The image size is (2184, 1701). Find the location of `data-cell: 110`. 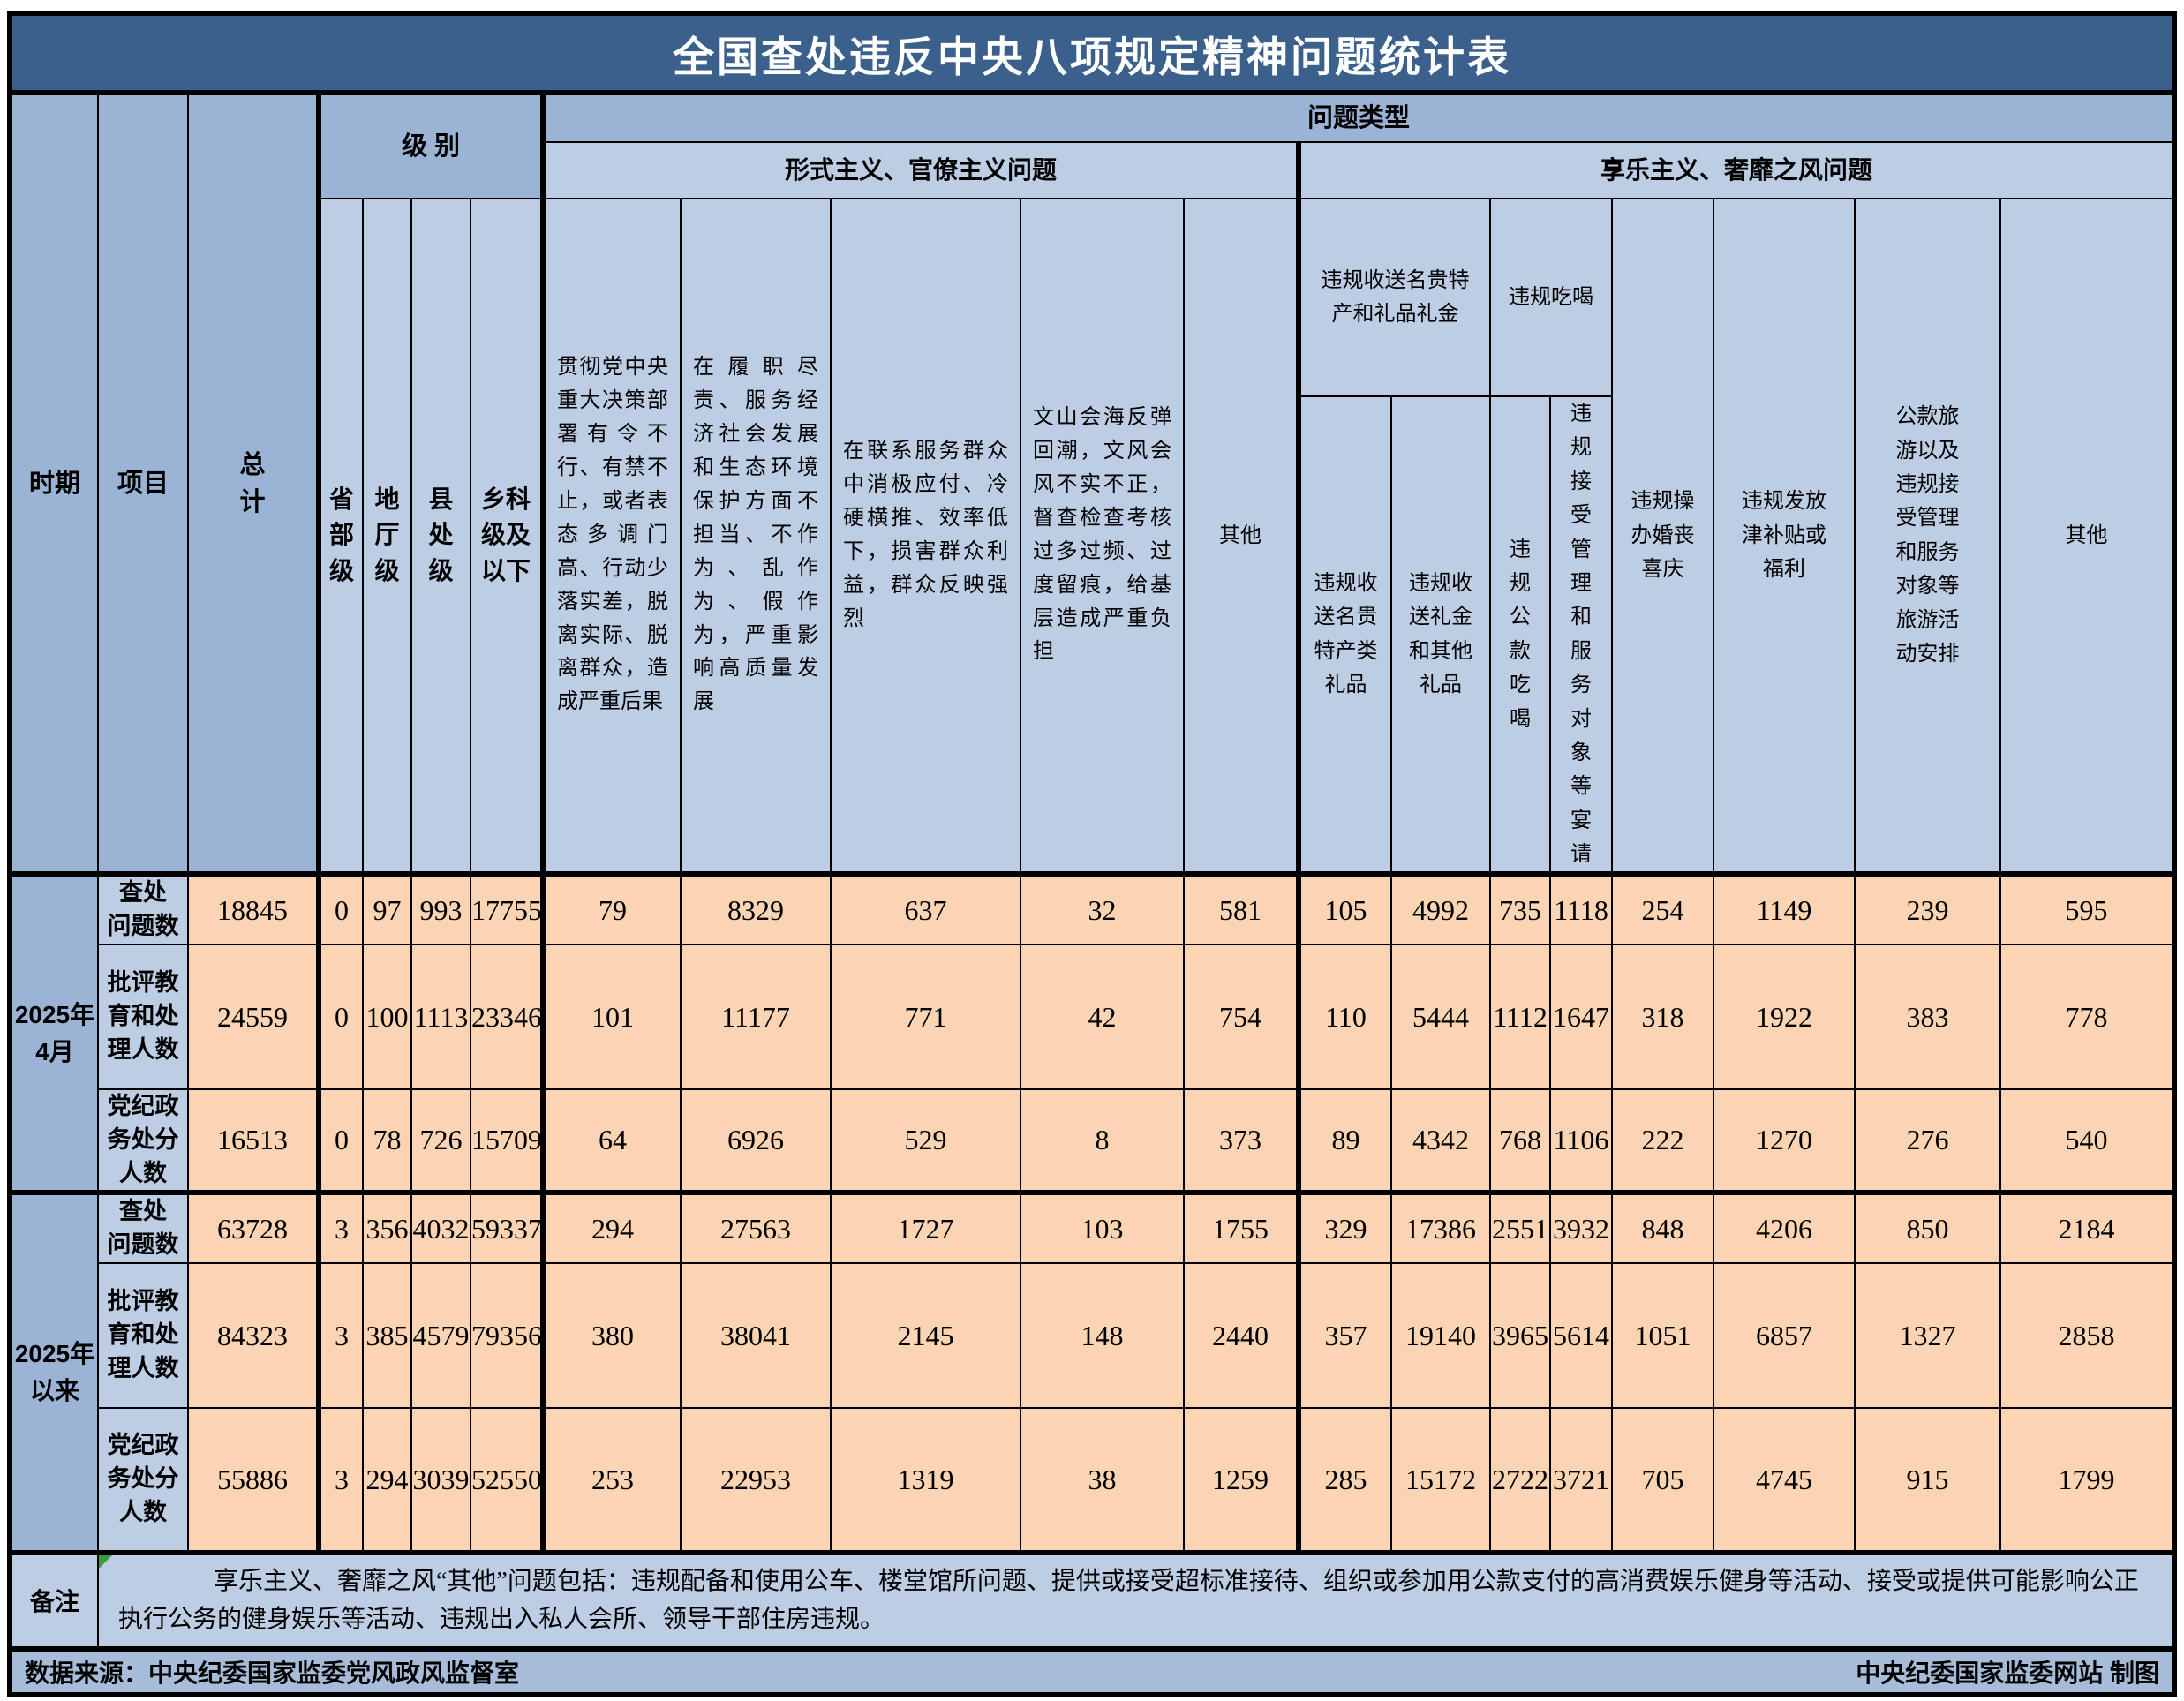

data-cell: 110 is located at coordinates (1345, 1017).